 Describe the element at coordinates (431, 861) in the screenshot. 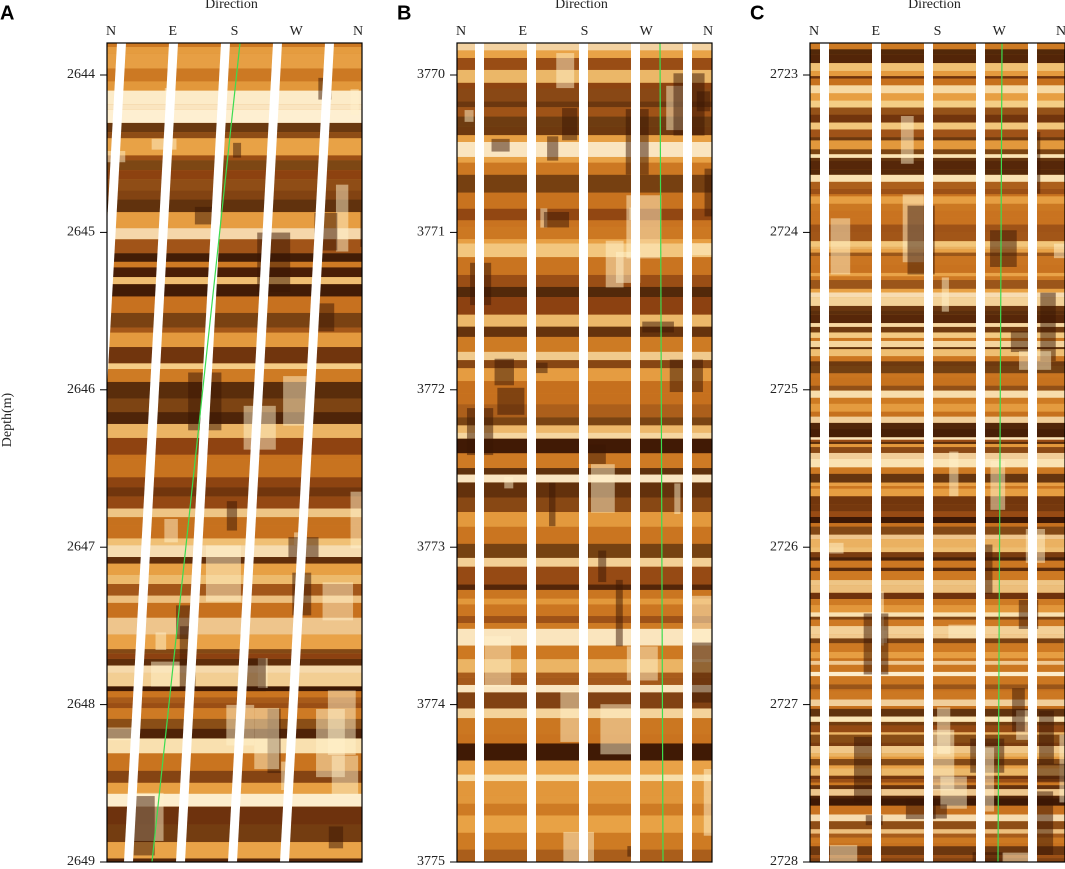

I see `depth-tick-label: 3775` at that location.